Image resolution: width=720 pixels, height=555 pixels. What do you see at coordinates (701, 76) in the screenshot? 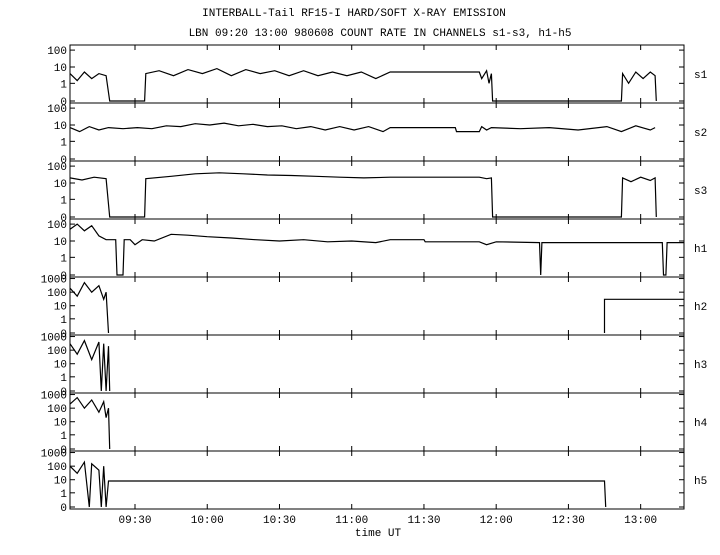
I see `panel-label: s1` at bounding box center [701, 76].